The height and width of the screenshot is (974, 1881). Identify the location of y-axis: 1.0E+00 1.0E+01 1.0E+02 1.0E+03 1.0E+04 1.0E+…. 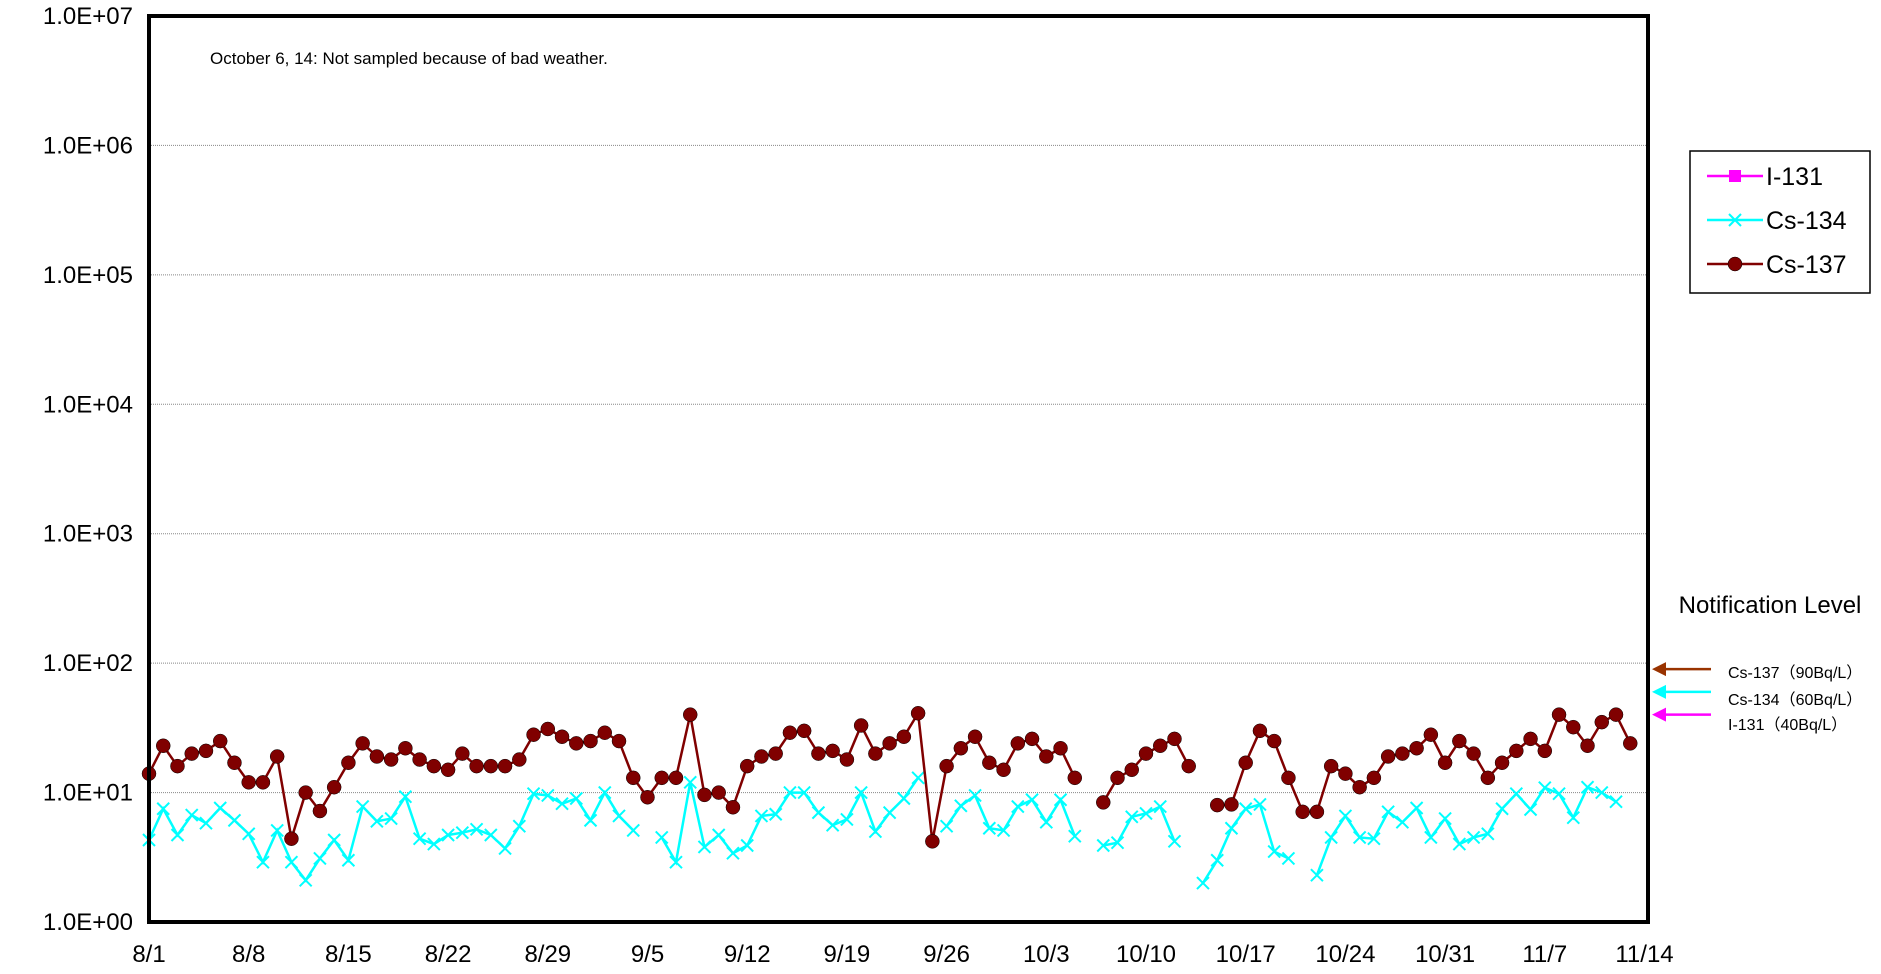
(88, 469).